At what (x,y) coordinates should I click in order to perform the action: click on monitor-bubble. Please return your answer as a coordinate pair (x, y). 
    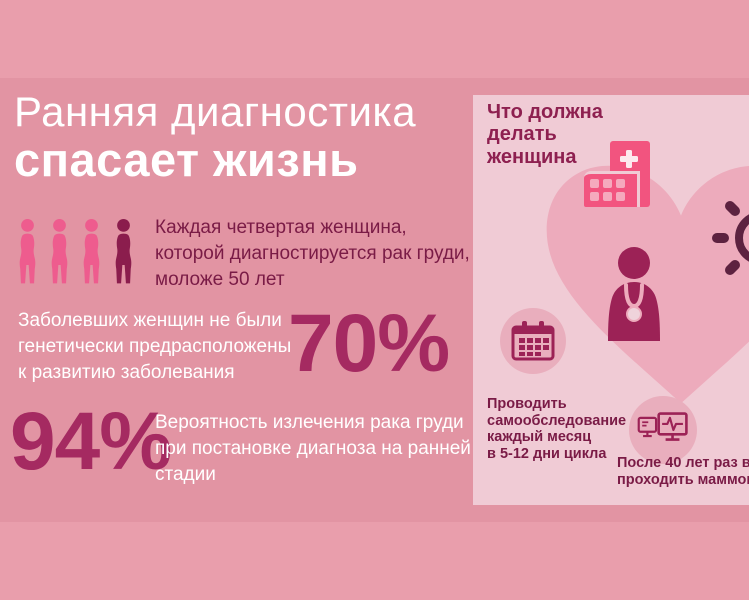
    Looking at the image, I should click on (663, 430).